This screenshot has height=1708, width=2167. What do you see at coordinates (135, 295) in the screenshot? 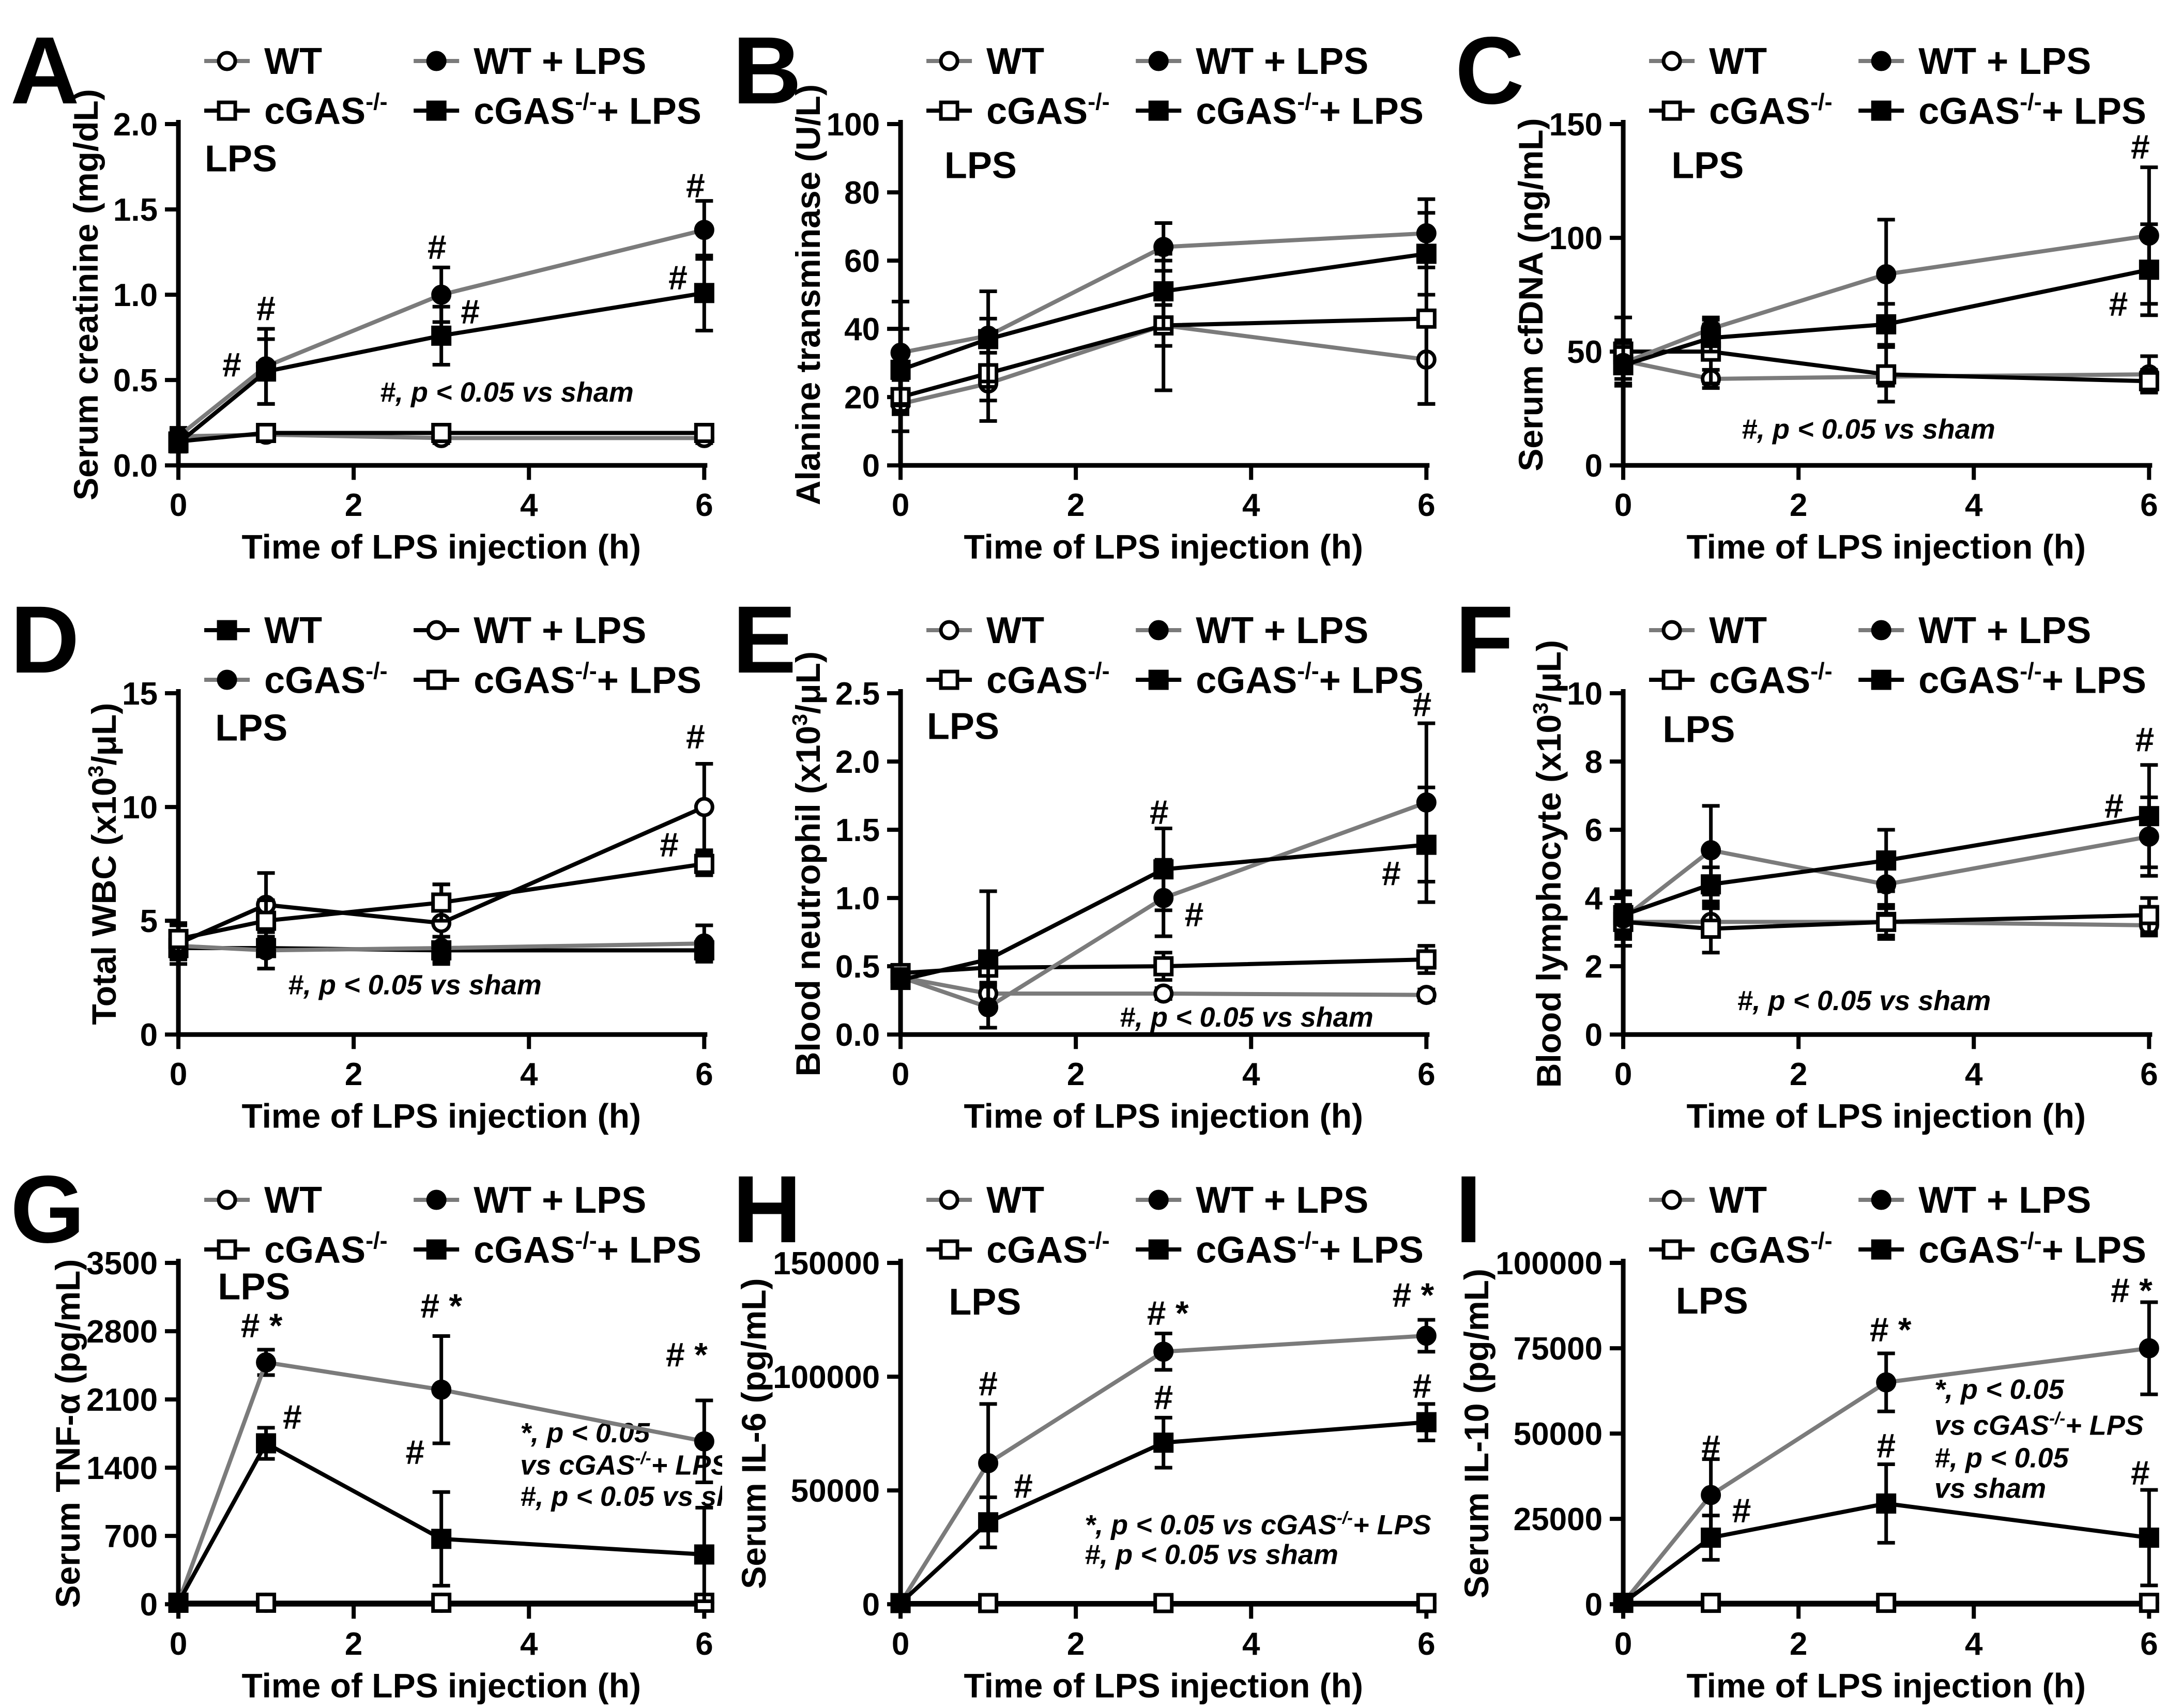
I see `y-tick-label: 1.0` at bounding box center [135, 295].